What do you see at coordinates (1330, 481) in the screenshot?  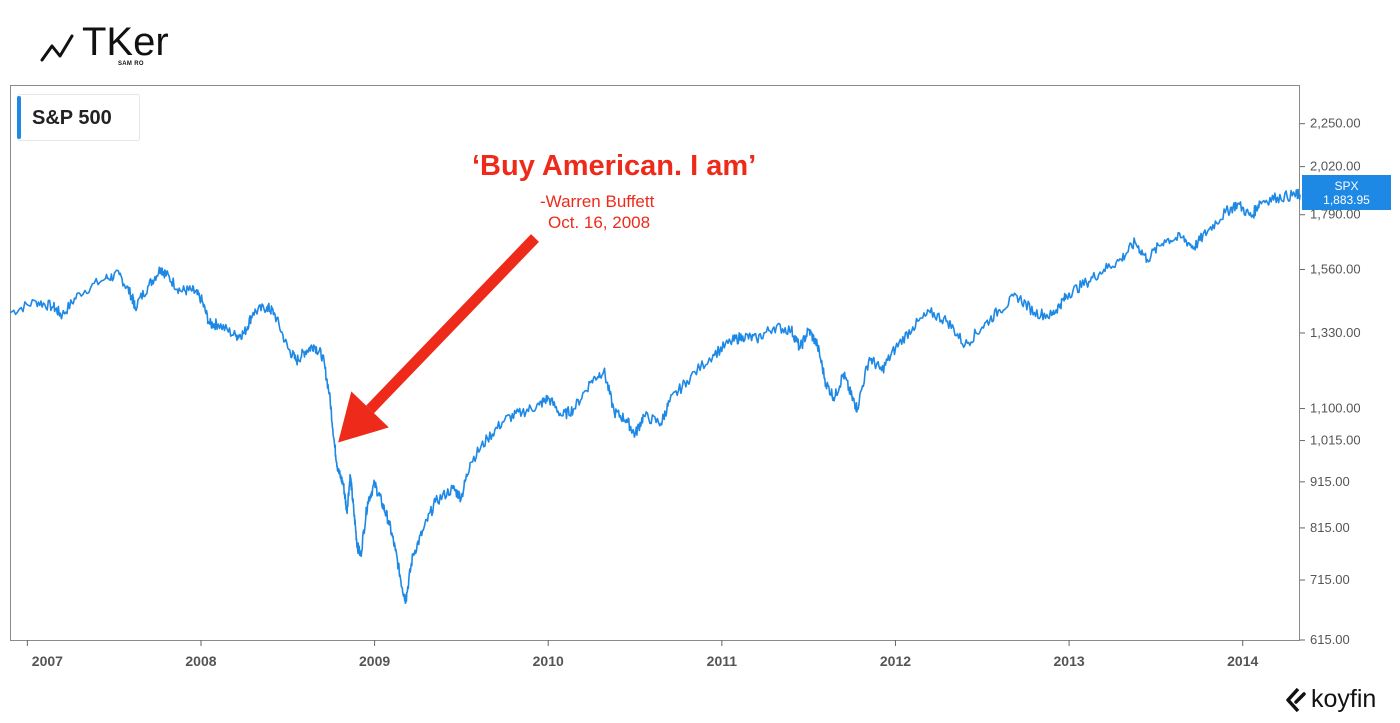 I see `y-tick-label: 915.00` at bounding box center [1330, 481].